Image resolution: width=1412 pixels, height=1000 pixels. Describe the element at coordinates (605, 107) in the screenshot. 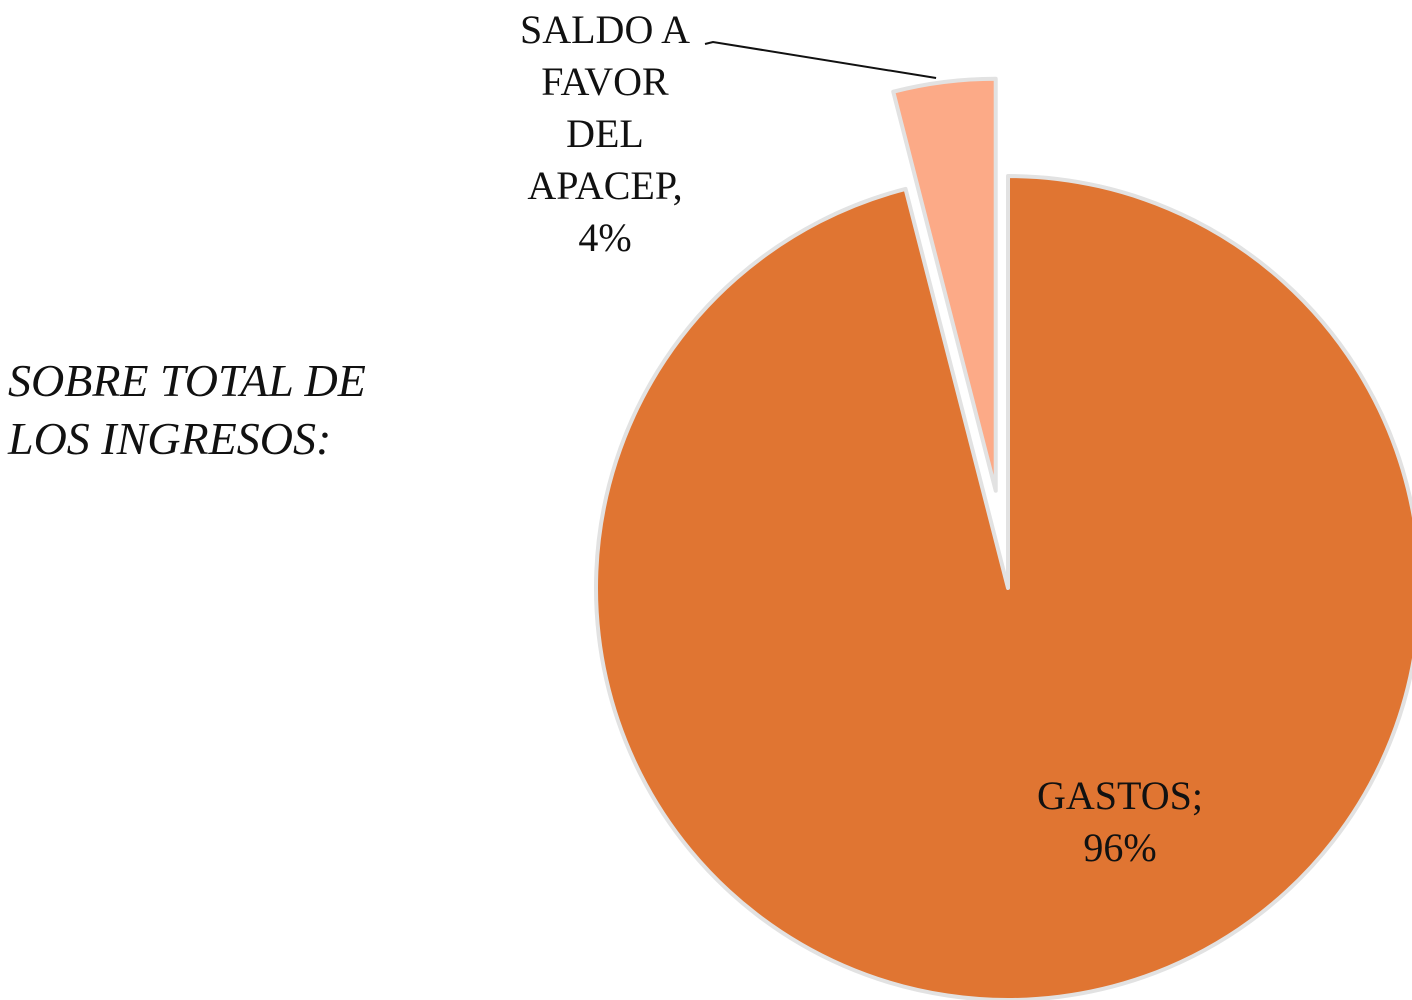

I see `category-label: SALDO A FAVOR DEL APACEP,` at that location.